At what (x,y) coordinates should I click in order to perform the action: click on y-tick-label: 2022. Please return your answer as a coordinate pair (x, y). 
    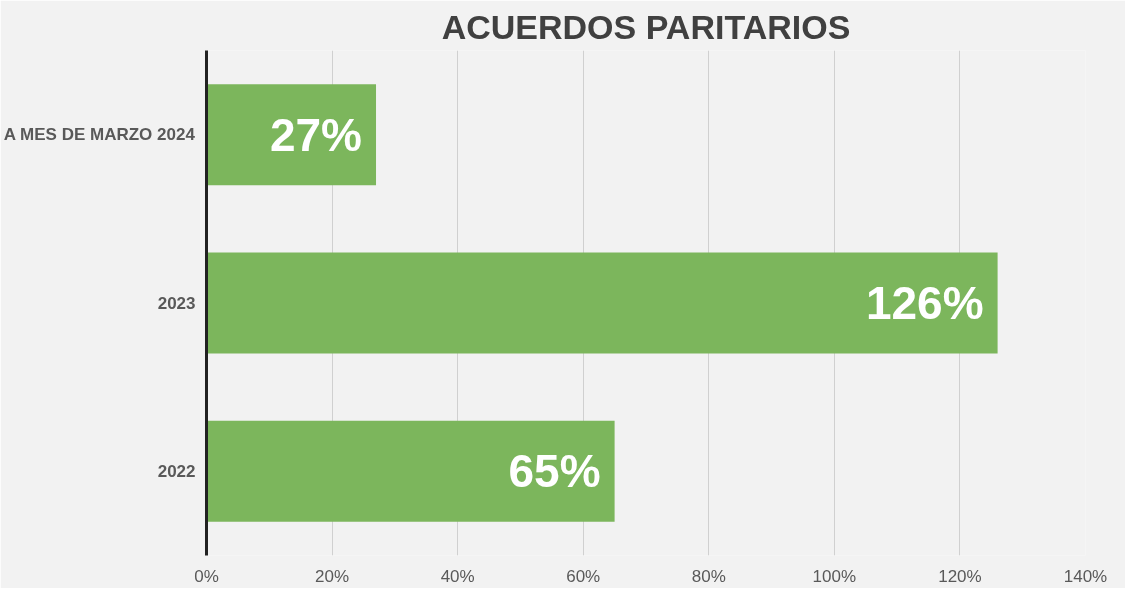
    Looking at the image, I should click on (176, 471).